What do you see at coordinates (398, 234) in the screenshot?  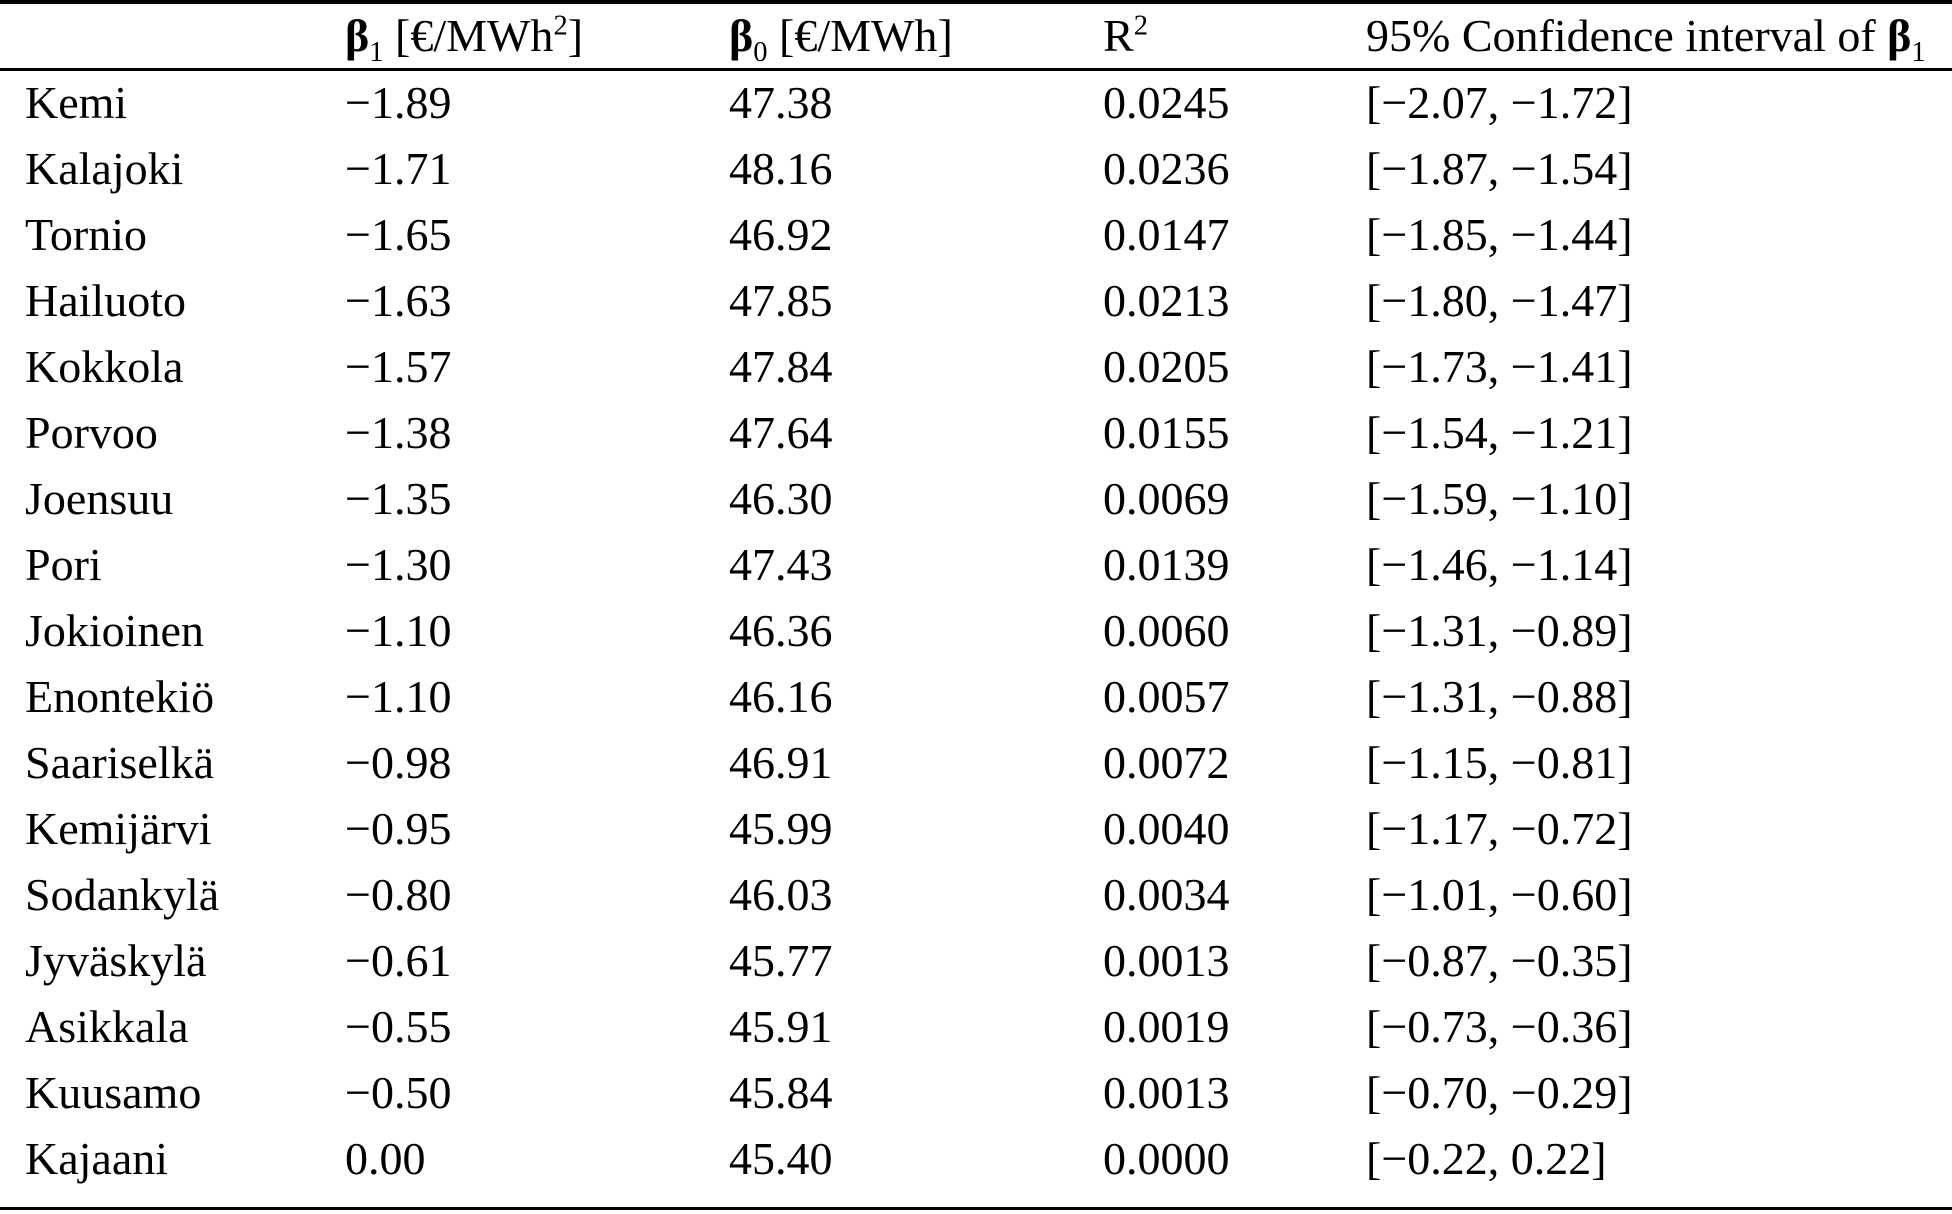 I see `cell-beta1: −1.65` at bounding box center [398, 234].